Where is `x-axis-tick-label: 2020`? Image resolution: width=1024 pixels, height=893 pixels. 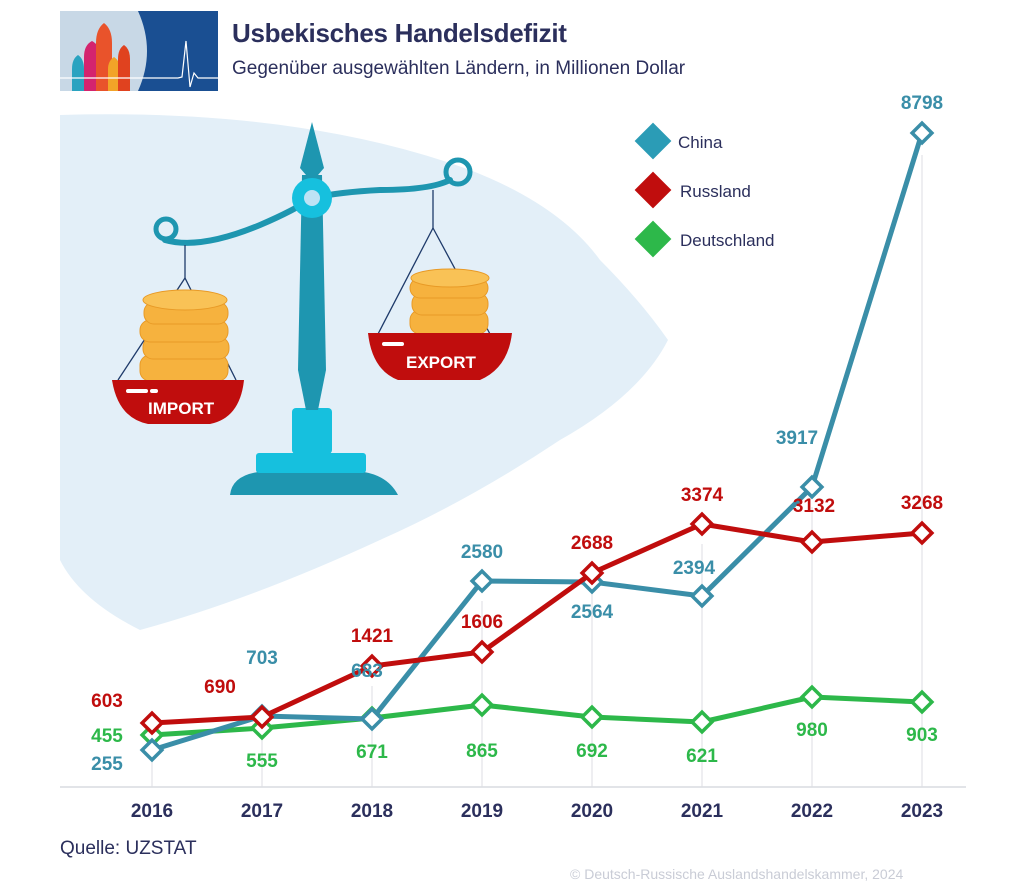 x-axis-tick-label: 2020 is located at coordinates (592, 811).